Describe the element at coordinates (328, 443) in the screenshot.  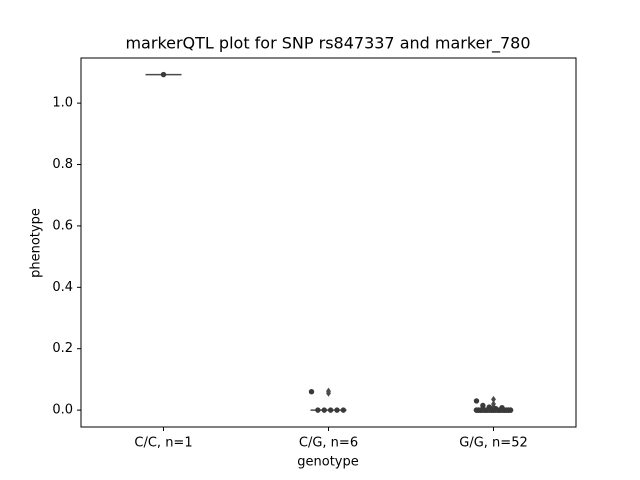
I see `x-tick-label: C/G, n=6` at that location.